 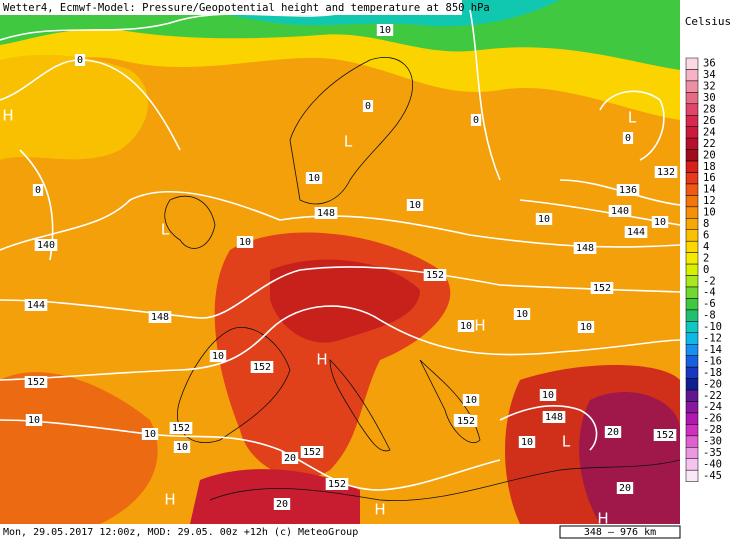 I want to click on legend-label: 22, so click(x=709, y=144).